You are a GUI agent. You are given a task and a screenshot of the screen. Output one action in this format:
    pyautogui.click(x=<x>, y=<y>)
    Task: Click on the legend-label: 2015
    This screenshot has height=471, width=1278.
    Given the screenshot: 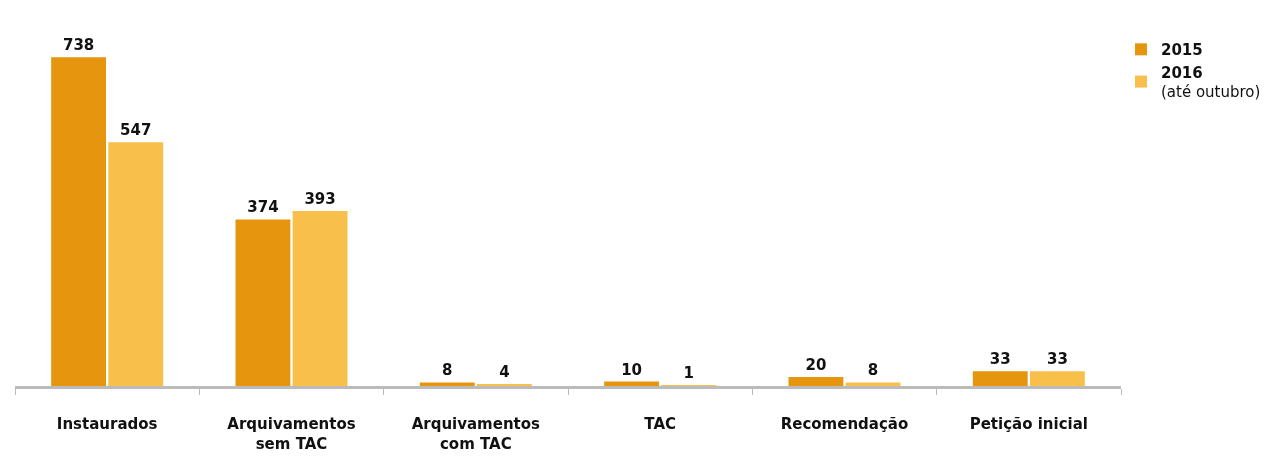 What is the action you would take?
    pyautogui.click(x=1182, y=50)
    